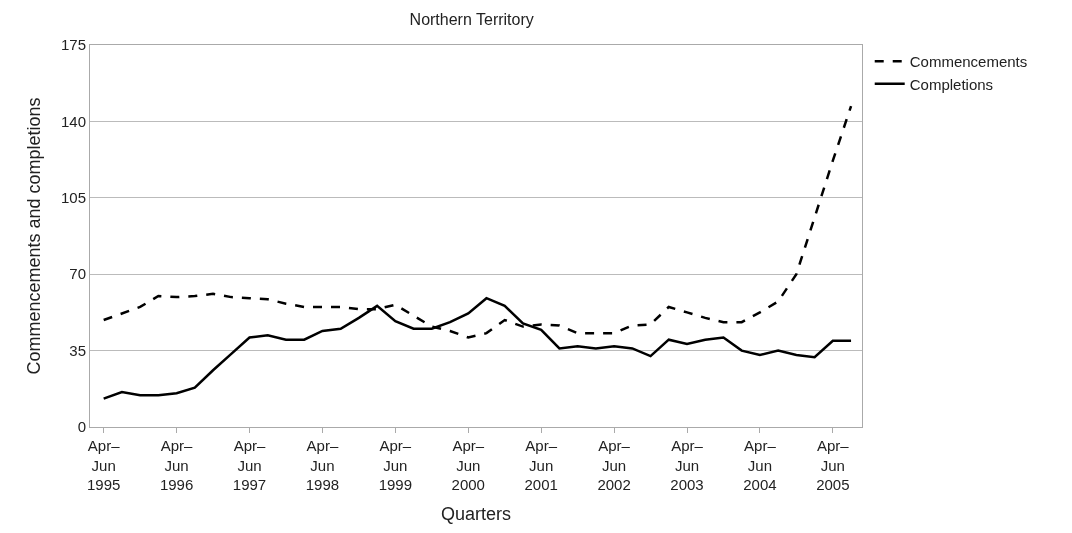  I want to click on x-tick-label: Apr– Jun 2004, so click(760, 465).